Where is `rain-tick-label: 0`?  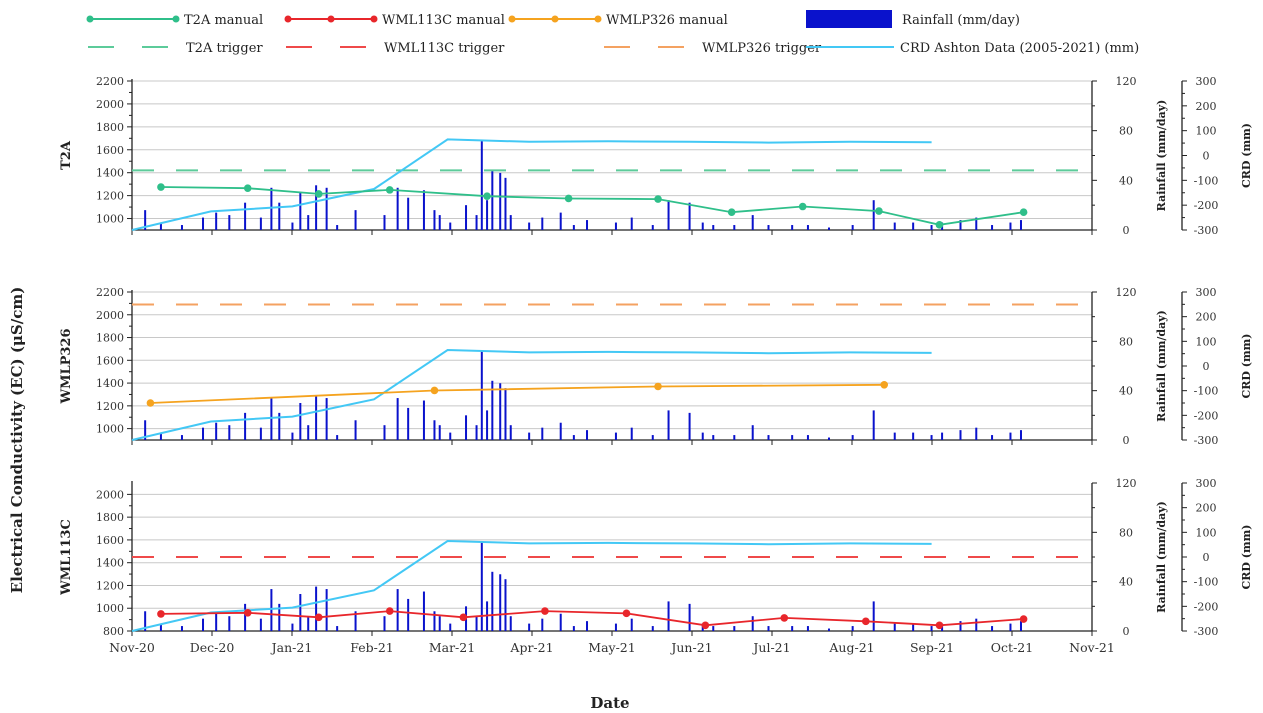 rain-tick-label: 0 is located at coordinates (1126, 631).